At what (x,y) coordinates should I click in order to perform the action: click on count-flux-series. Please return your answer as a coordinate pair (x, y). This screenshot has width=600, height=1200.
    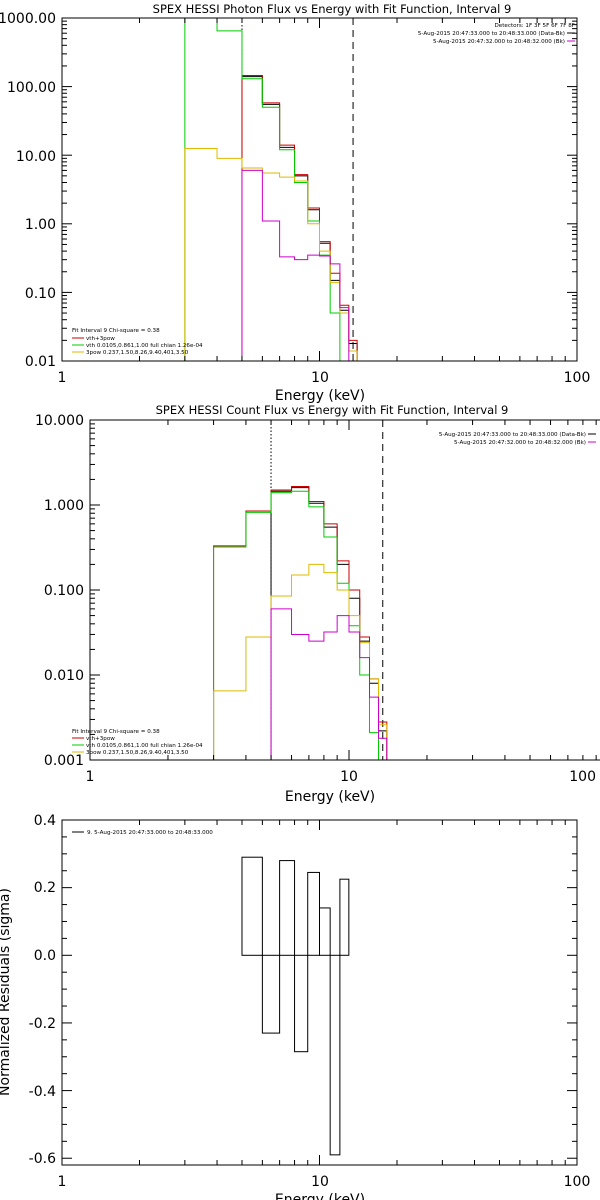
    Looking at the image, I should click on (304, 590).